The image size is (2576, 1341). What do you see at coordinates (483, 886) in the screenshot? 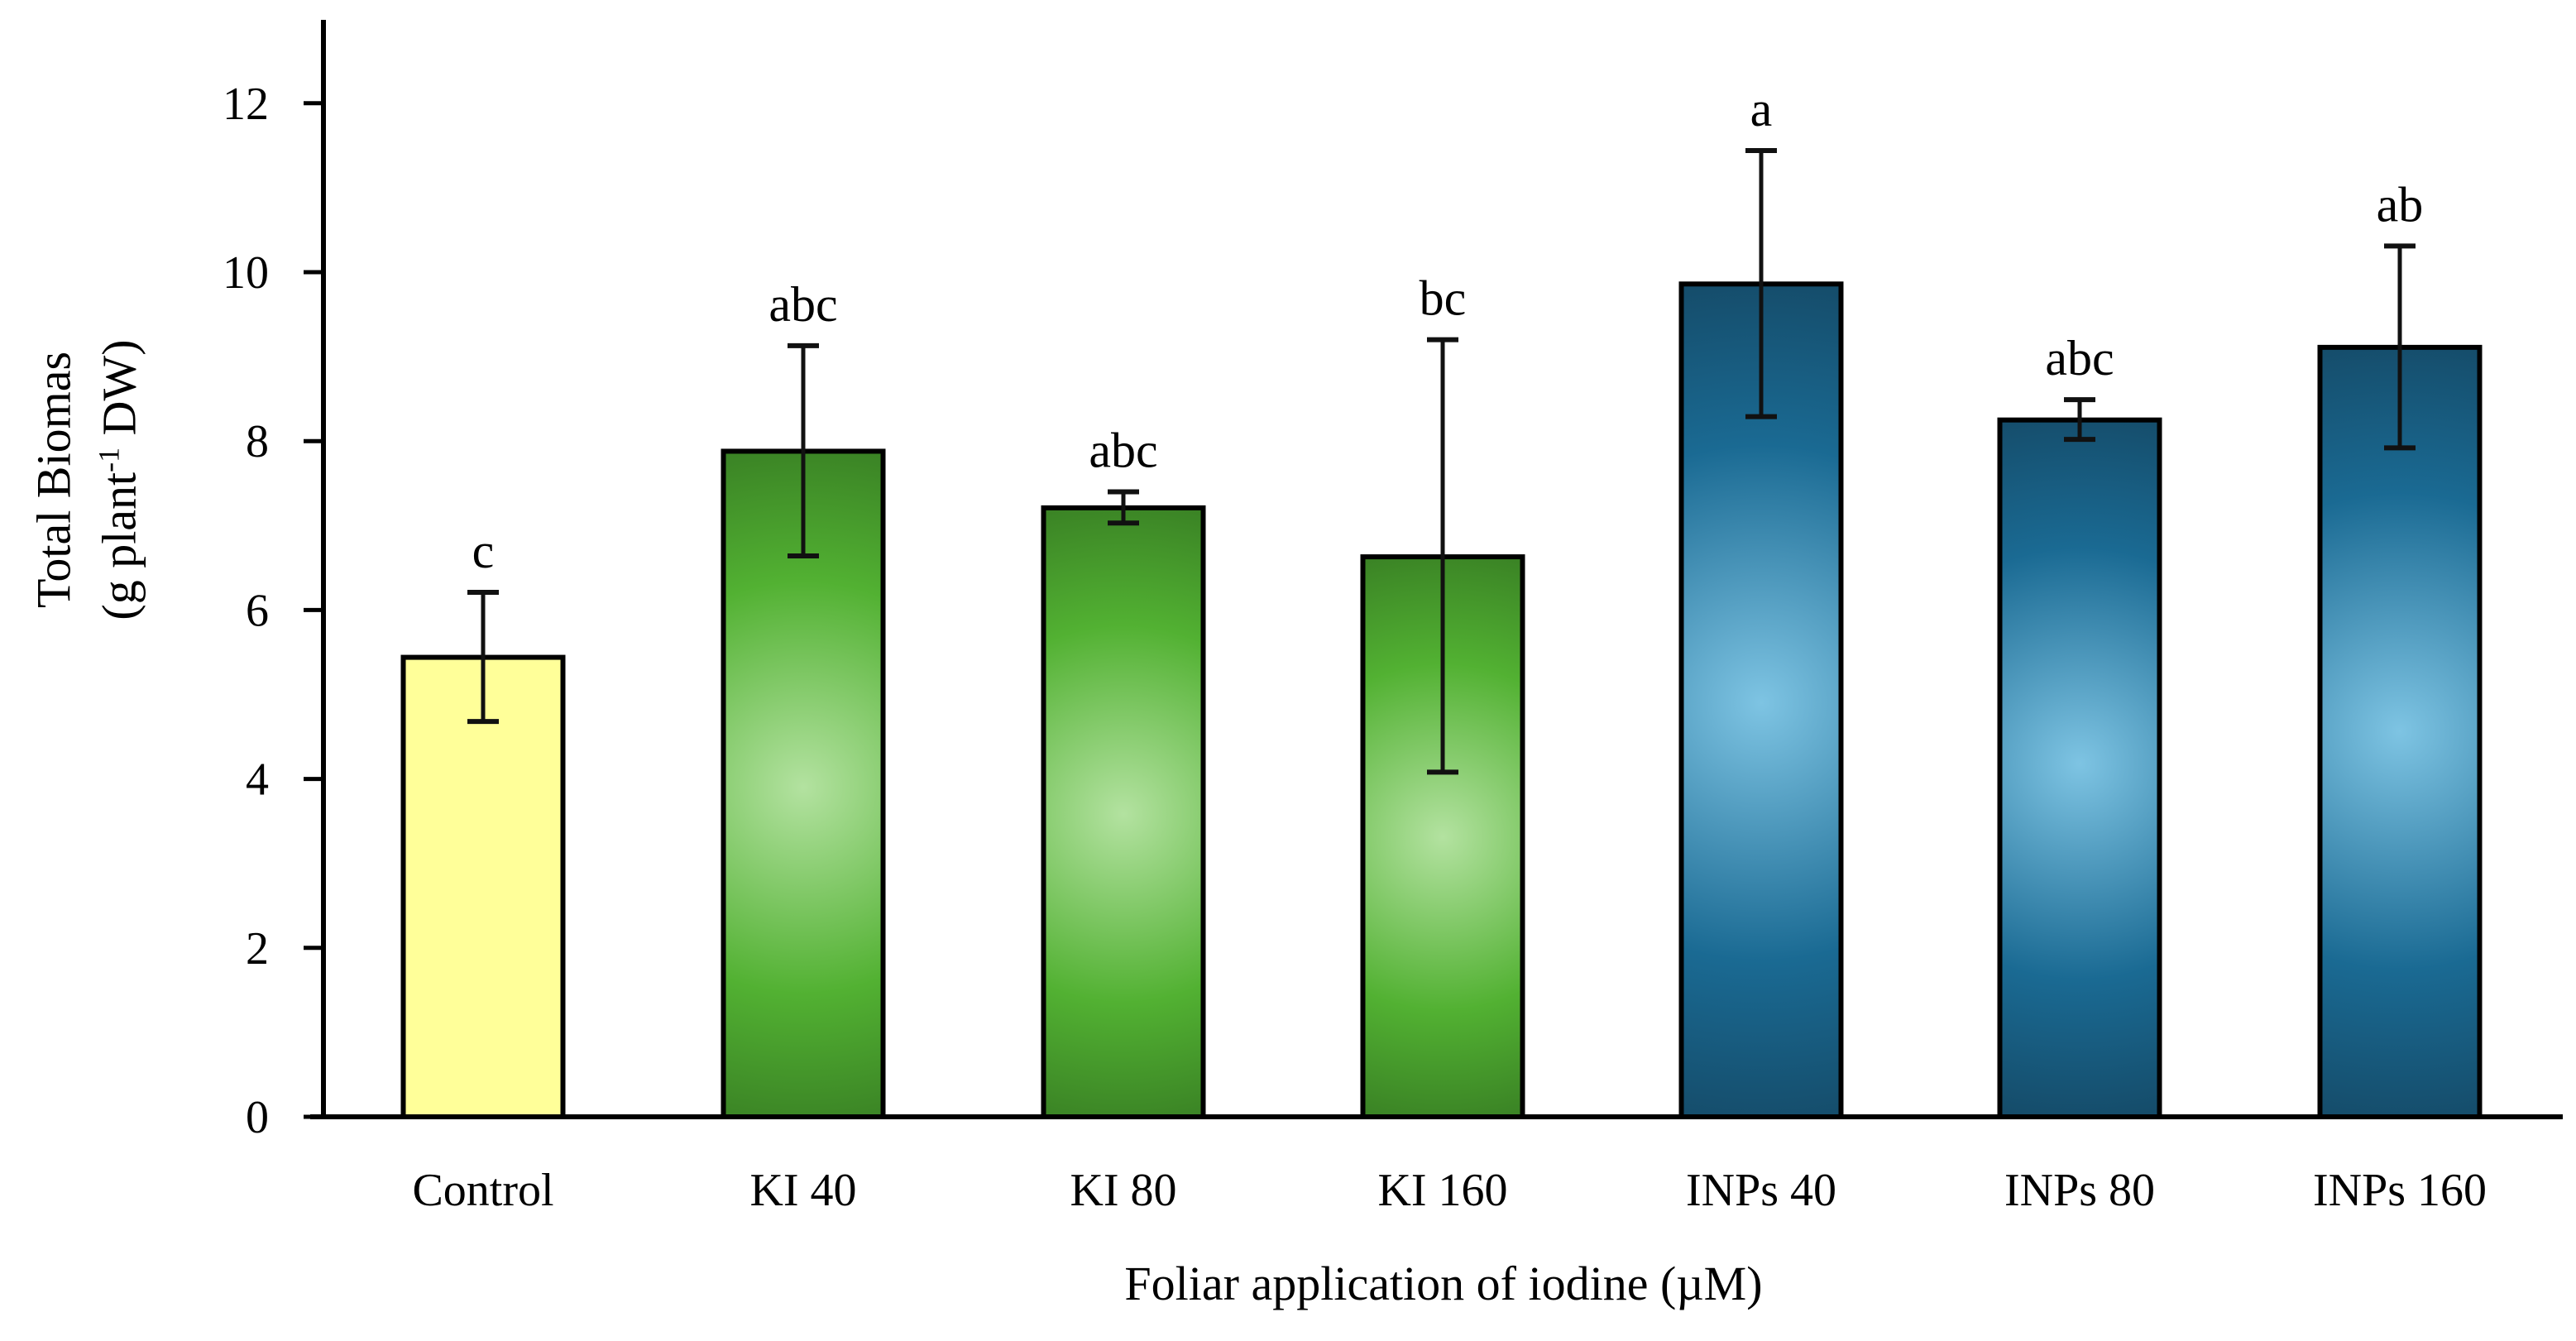
I see `bar-control` at bounding box center [483, 886].